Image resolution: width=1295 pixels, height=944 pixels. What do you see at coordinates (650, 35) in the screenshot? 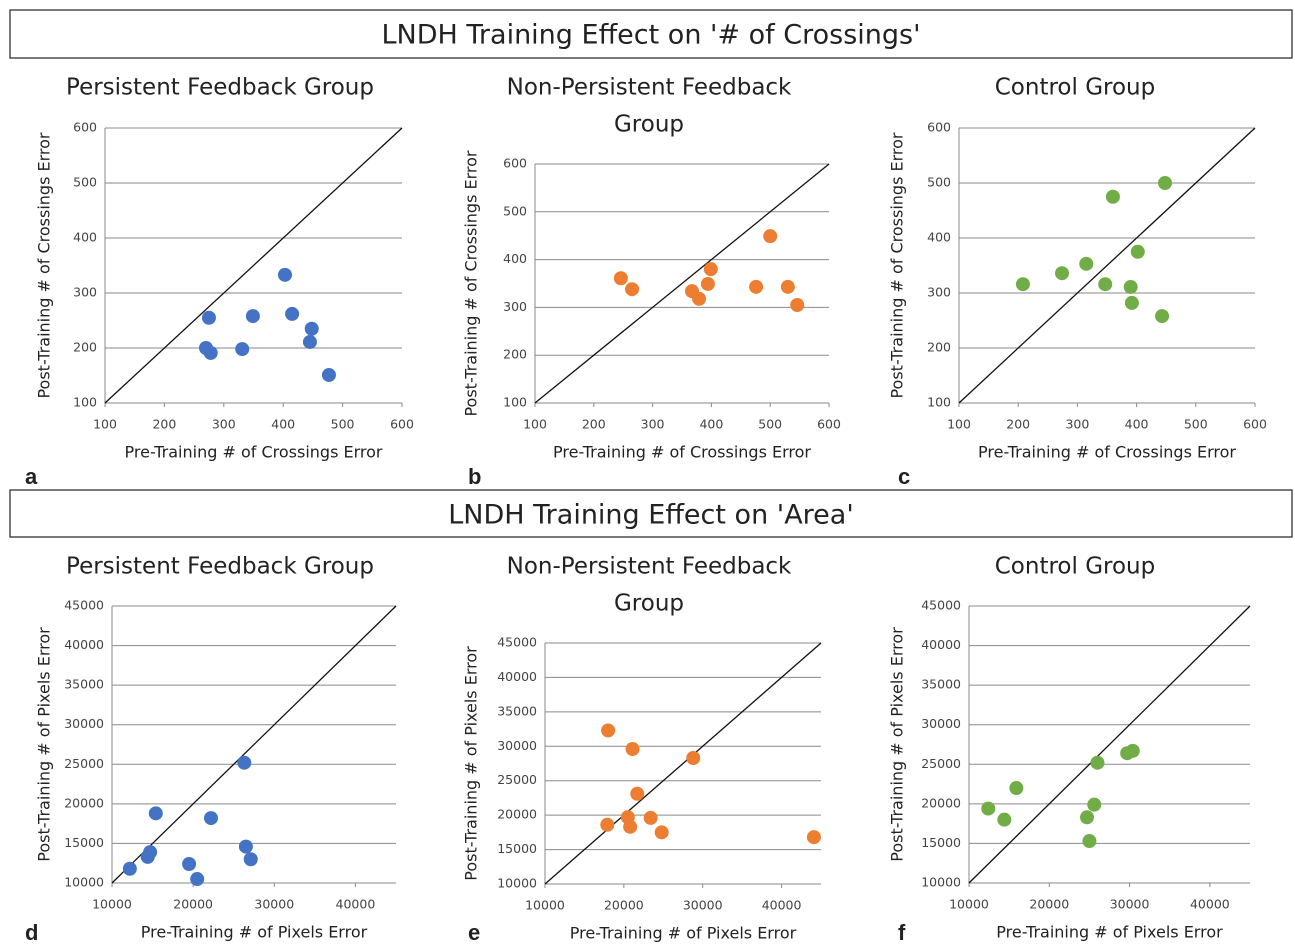
I see `section-title: LNDH Training Effect on '# of Crossings'` at bounding box center [650, 35].